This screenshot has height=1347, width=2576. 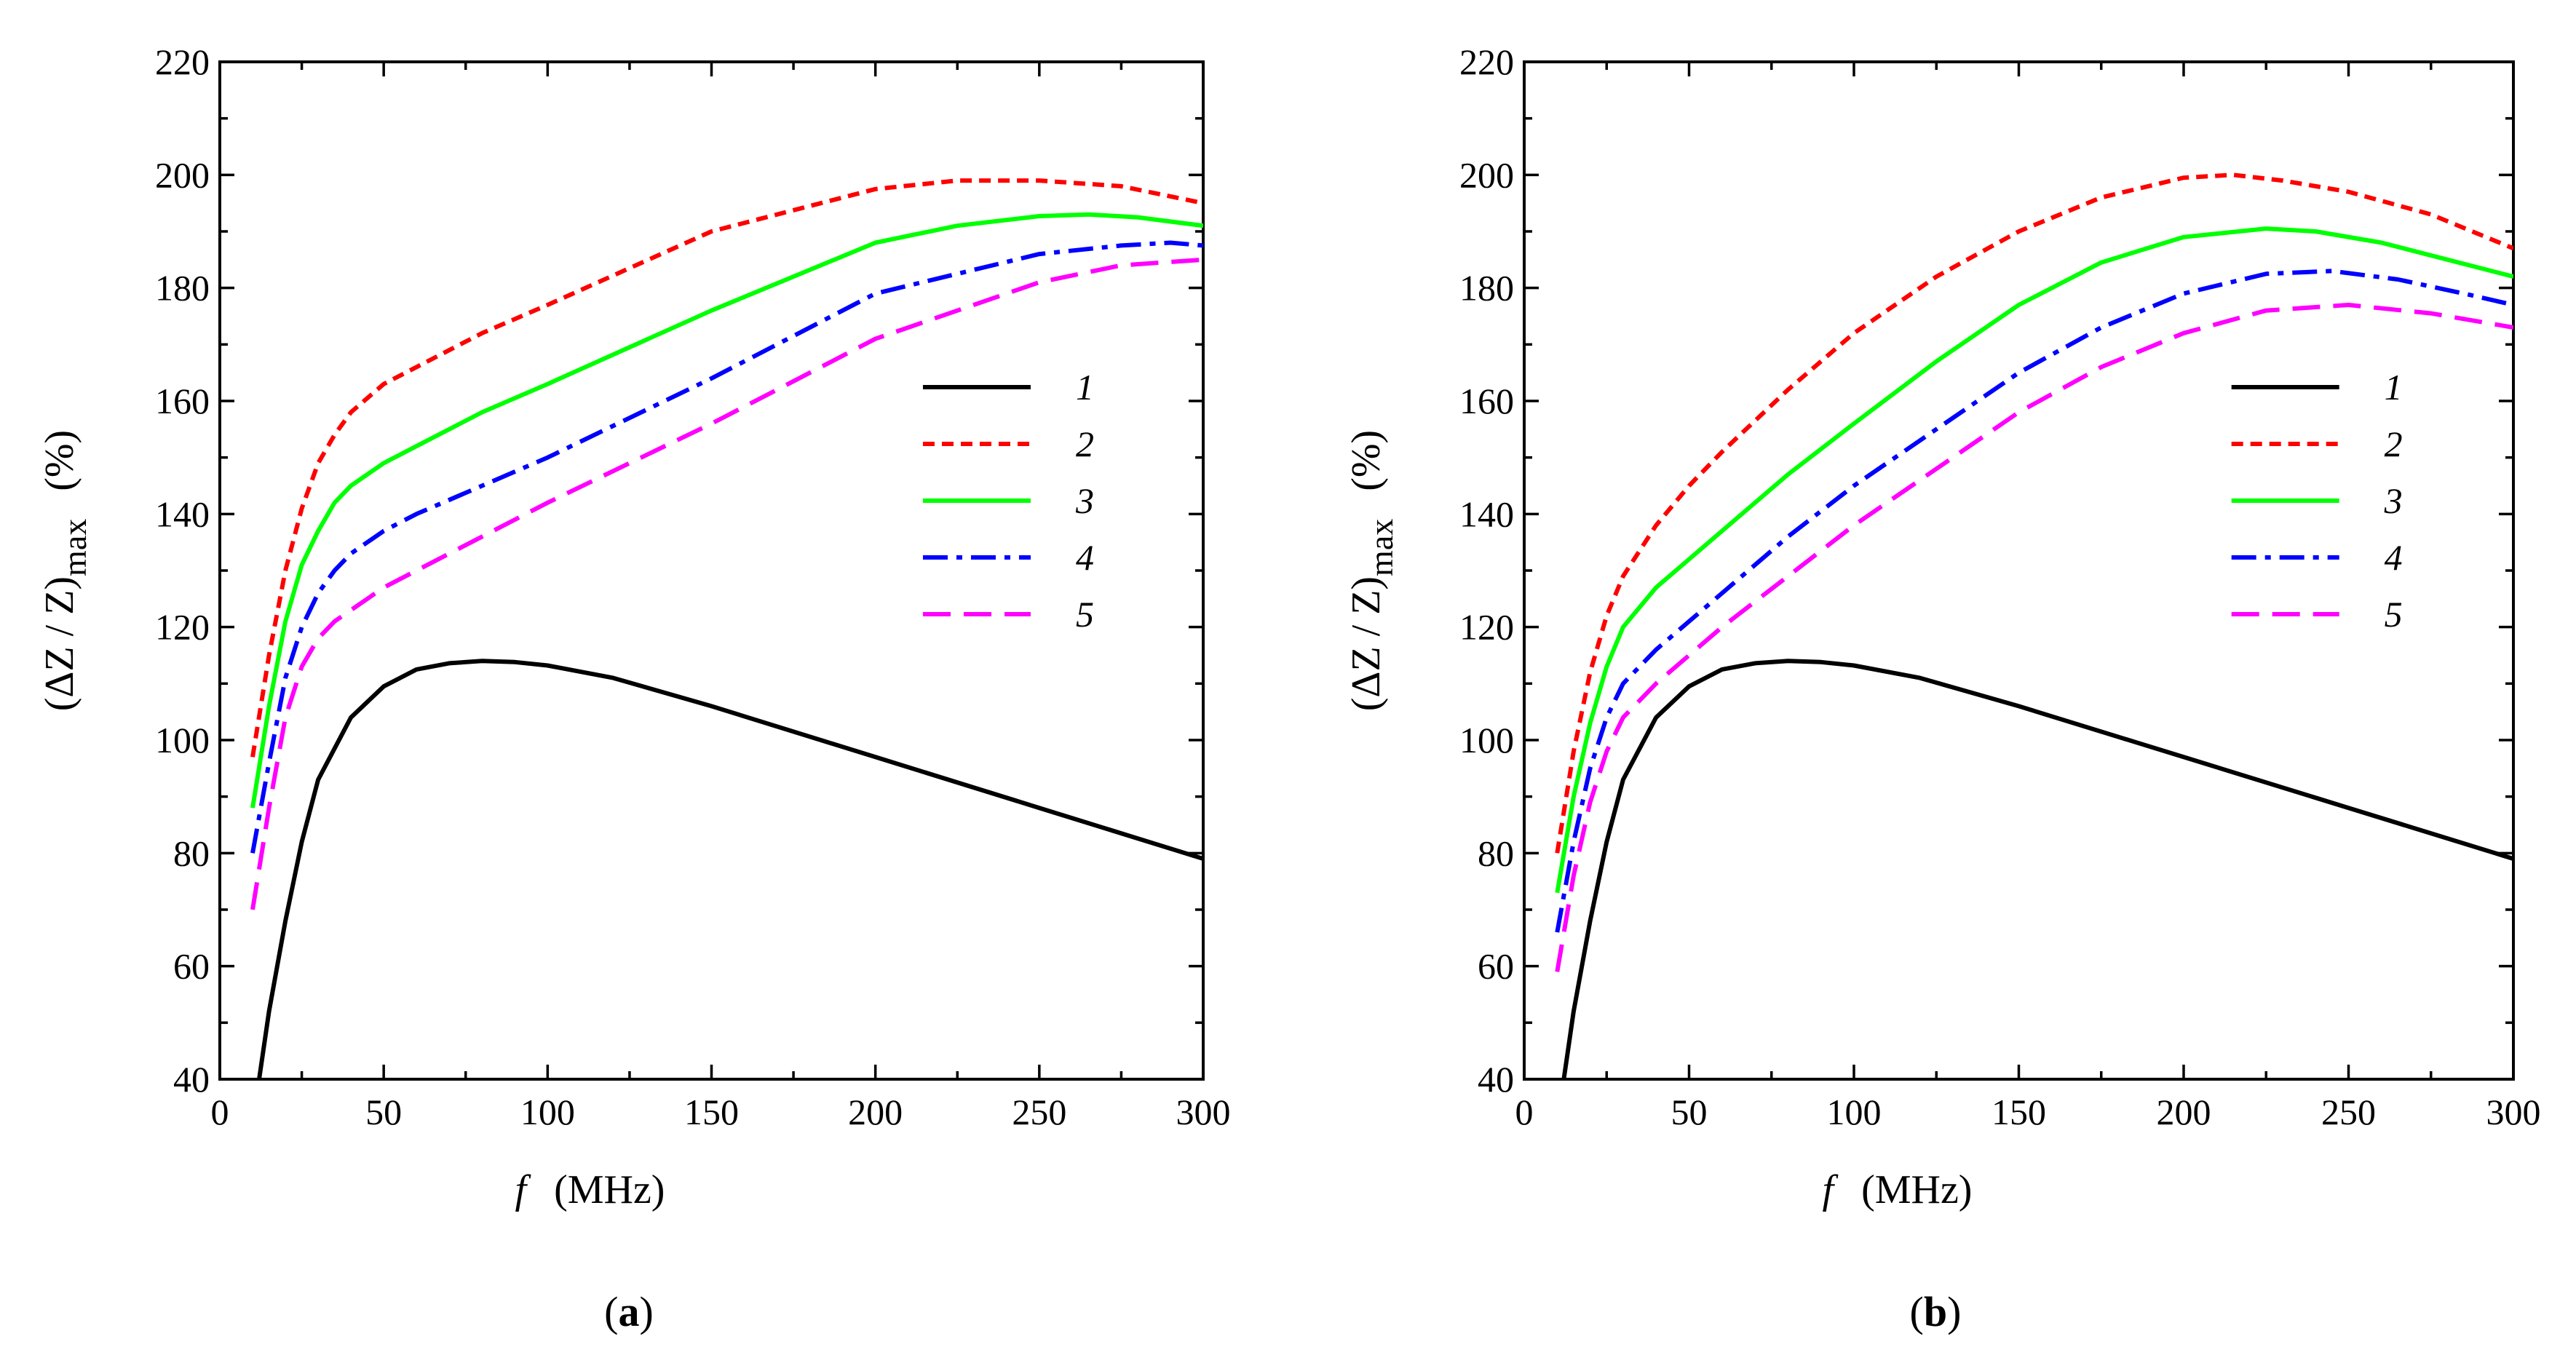 I want to click on panel-letter: b, so click(x=1935, y=1311).